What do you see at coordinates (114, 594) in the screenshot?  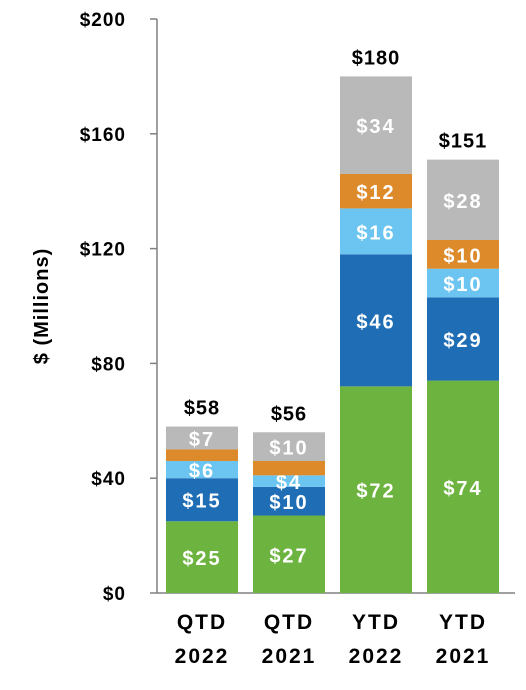 I see `y-tick-label: $0` at bounding box center [114, 594].